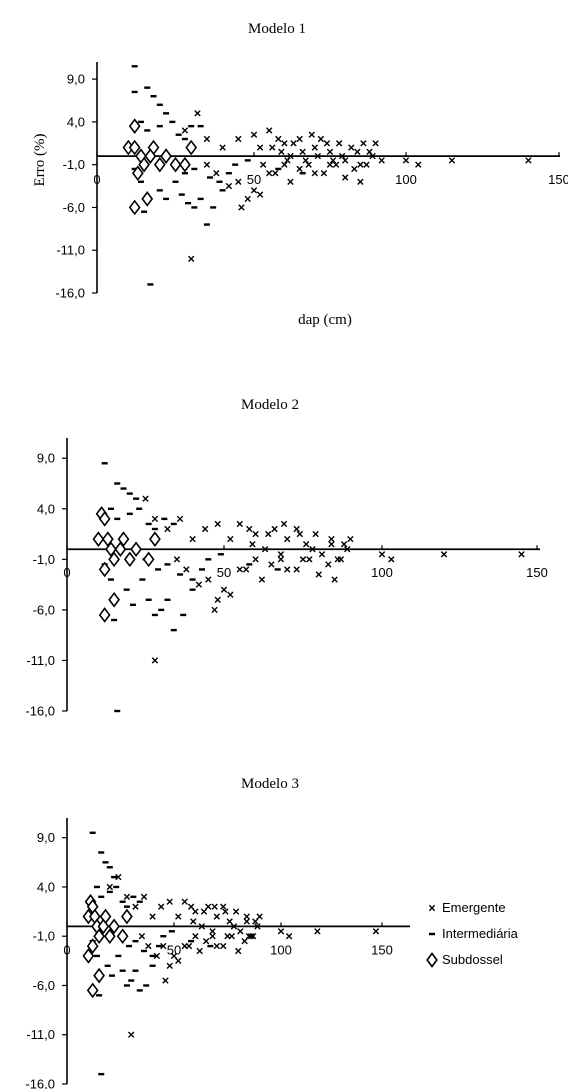 The image size is (568, 1089). Describe the element at coordinates (474, 907) in the screenshot. I see `legend-label: Emergente` at that location.